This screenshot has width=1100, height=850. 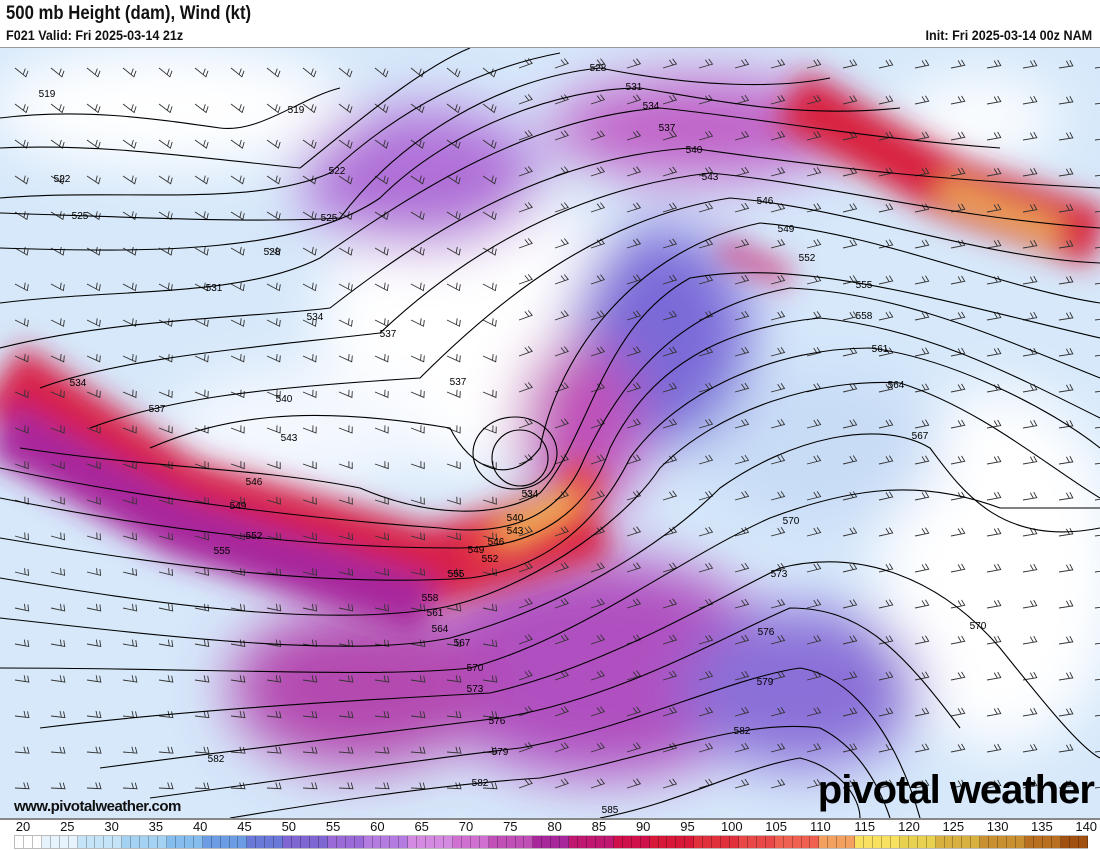 What do you see at coordinates (896, 385) in the screenshot?
I see `contour-label: 564` at bounding box center [896, 385].